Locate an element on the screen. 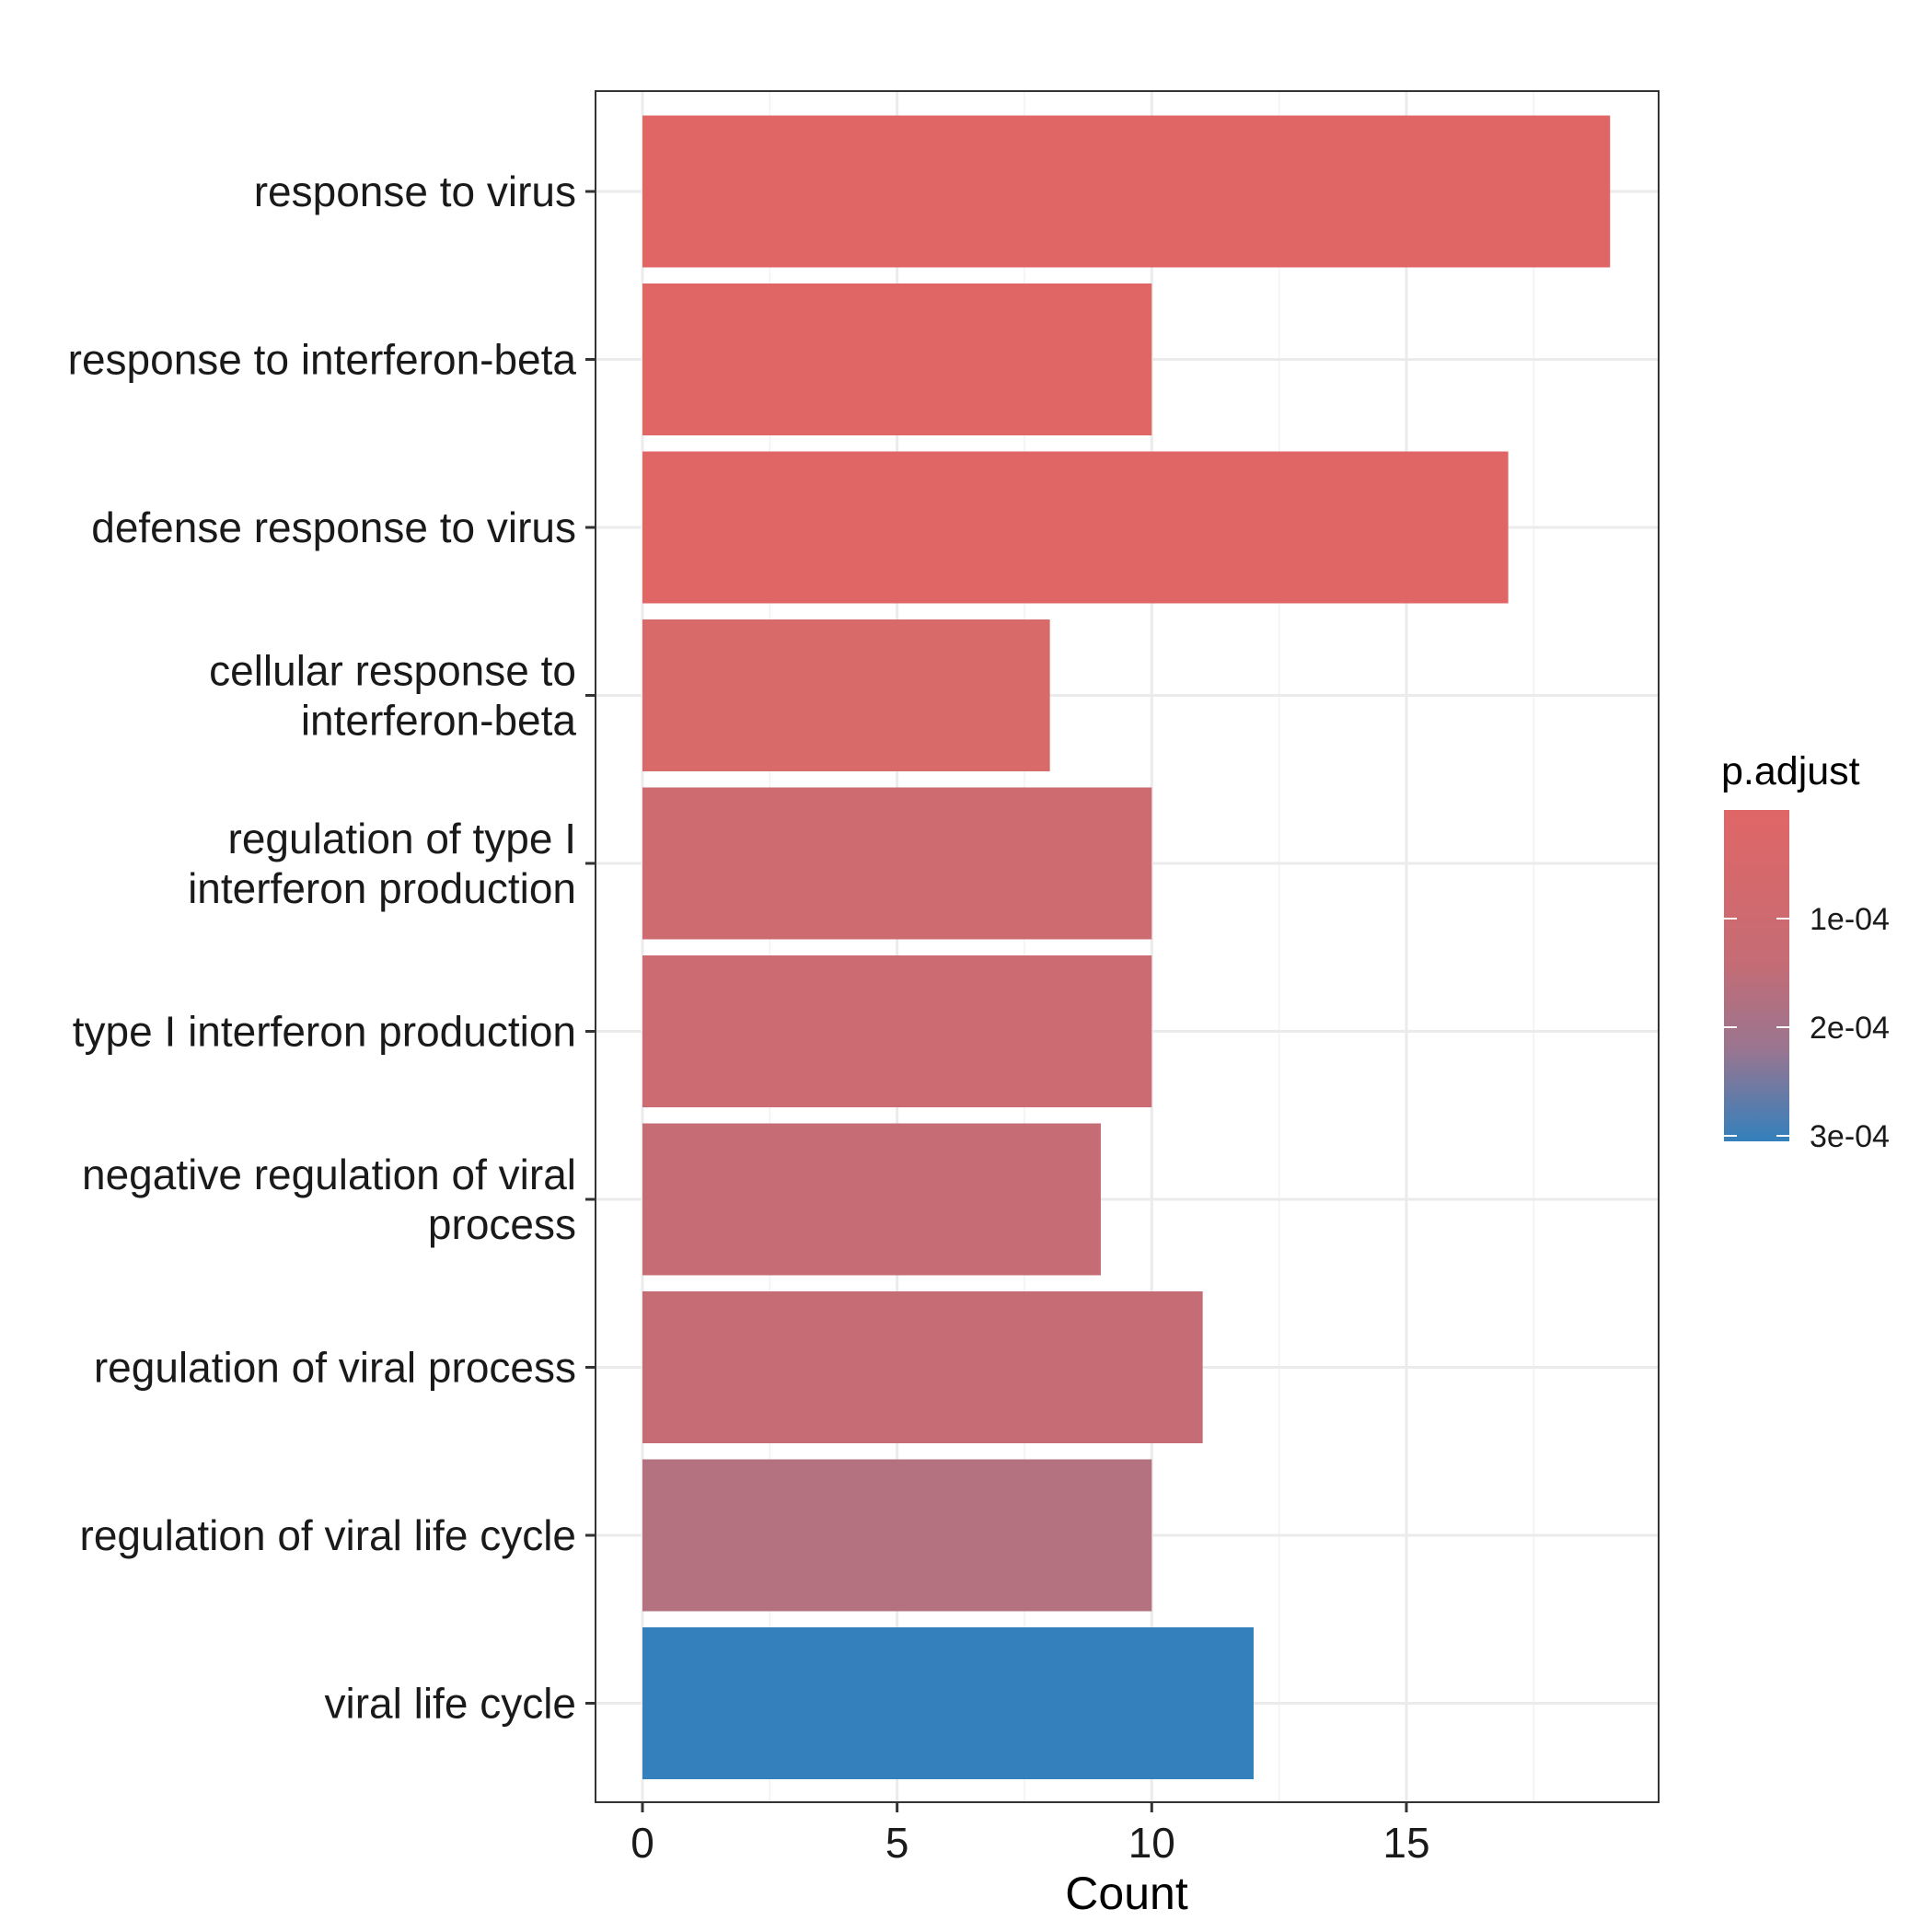  legend: p.adjust 1e-04 2e-04 3e-04 is located at coordinates (1806, 952).